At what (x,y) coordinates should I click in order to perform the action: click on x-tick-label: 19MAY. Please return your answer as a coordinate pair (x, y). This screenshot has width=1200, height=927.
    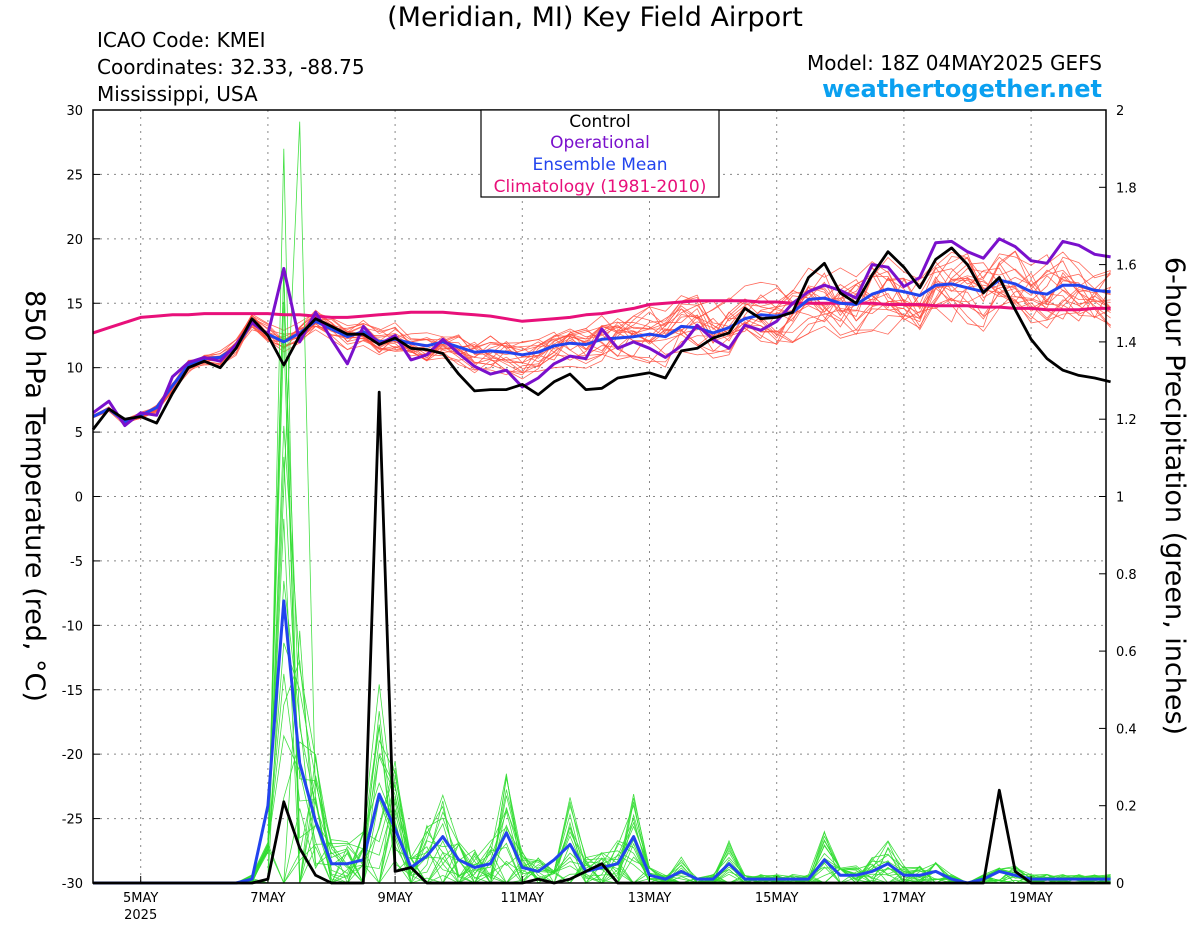
    Looking at the image, I should click on (1031, 898).